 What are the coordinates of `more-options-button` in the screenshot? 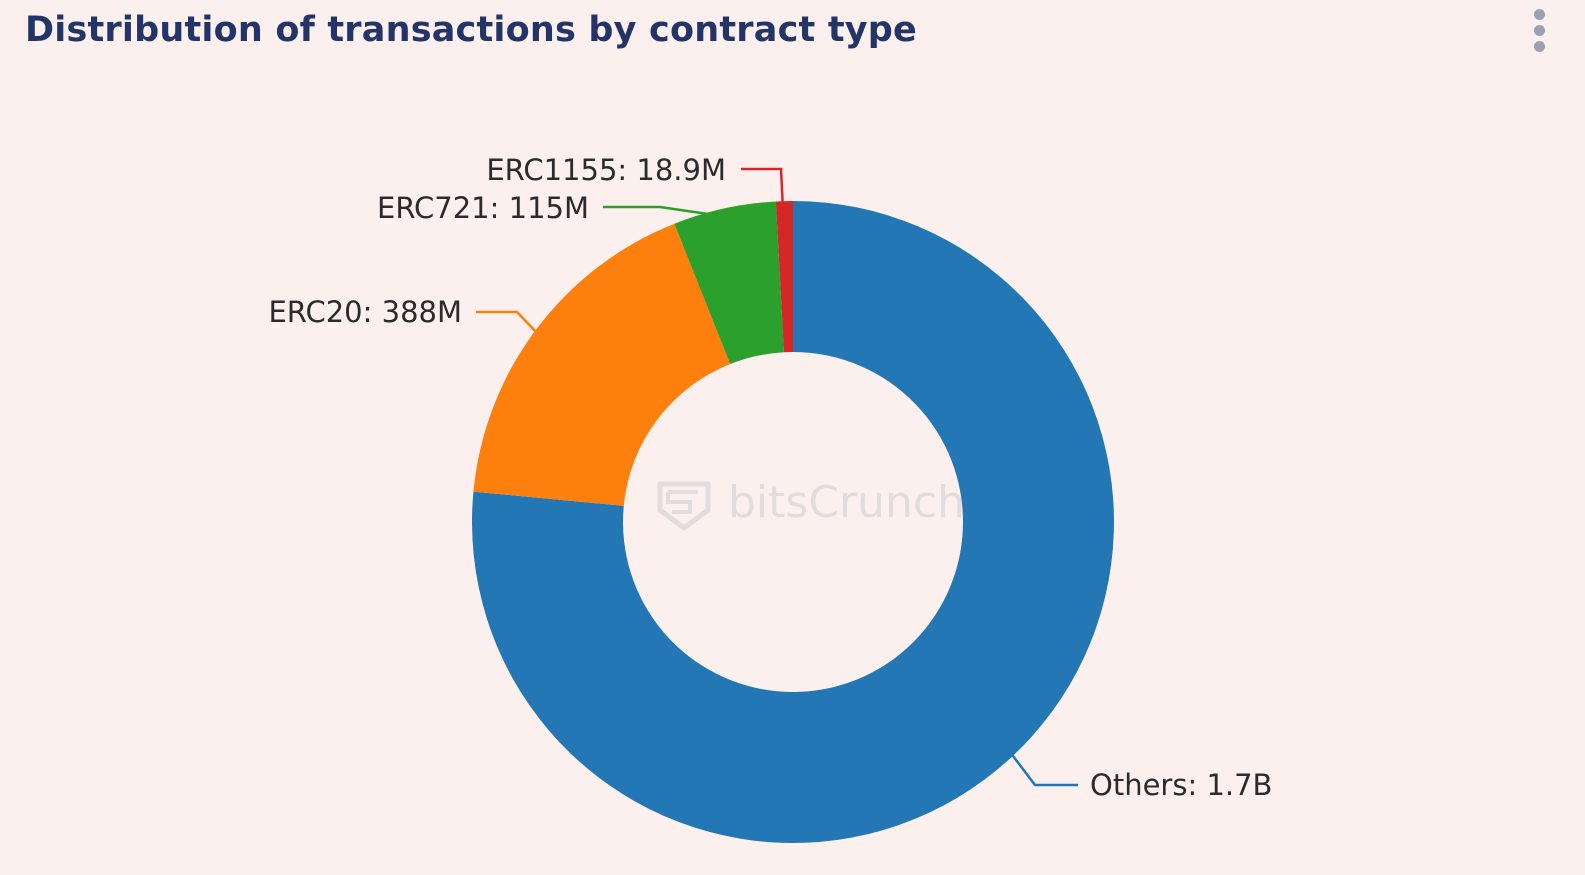 It's located at (1540, 31).